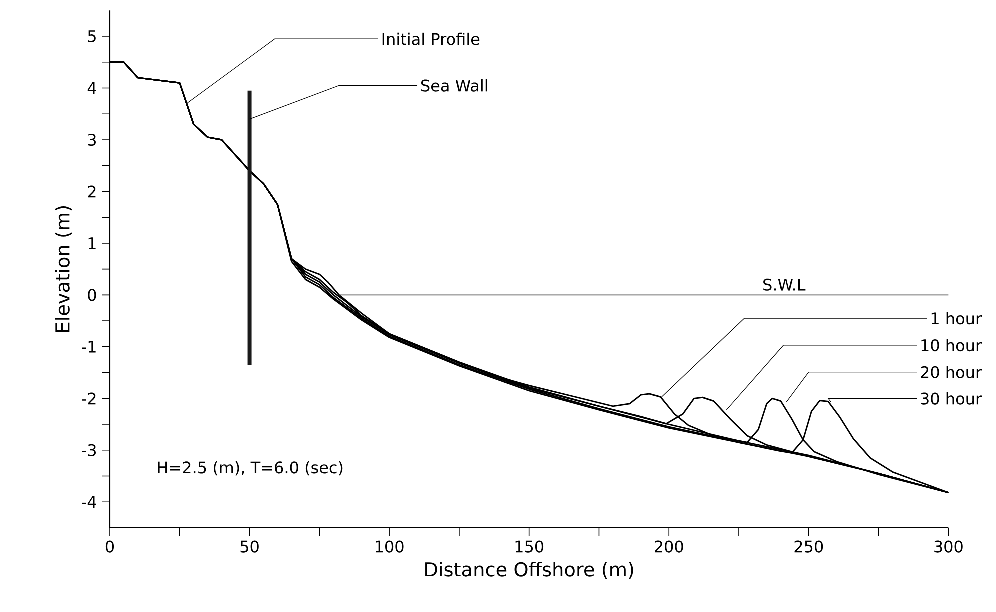 This screenshot has width=996, height=612. Describe the element at coordinates (530, 546) in the screenshot. I see `x-tick-label: 150` at that location.